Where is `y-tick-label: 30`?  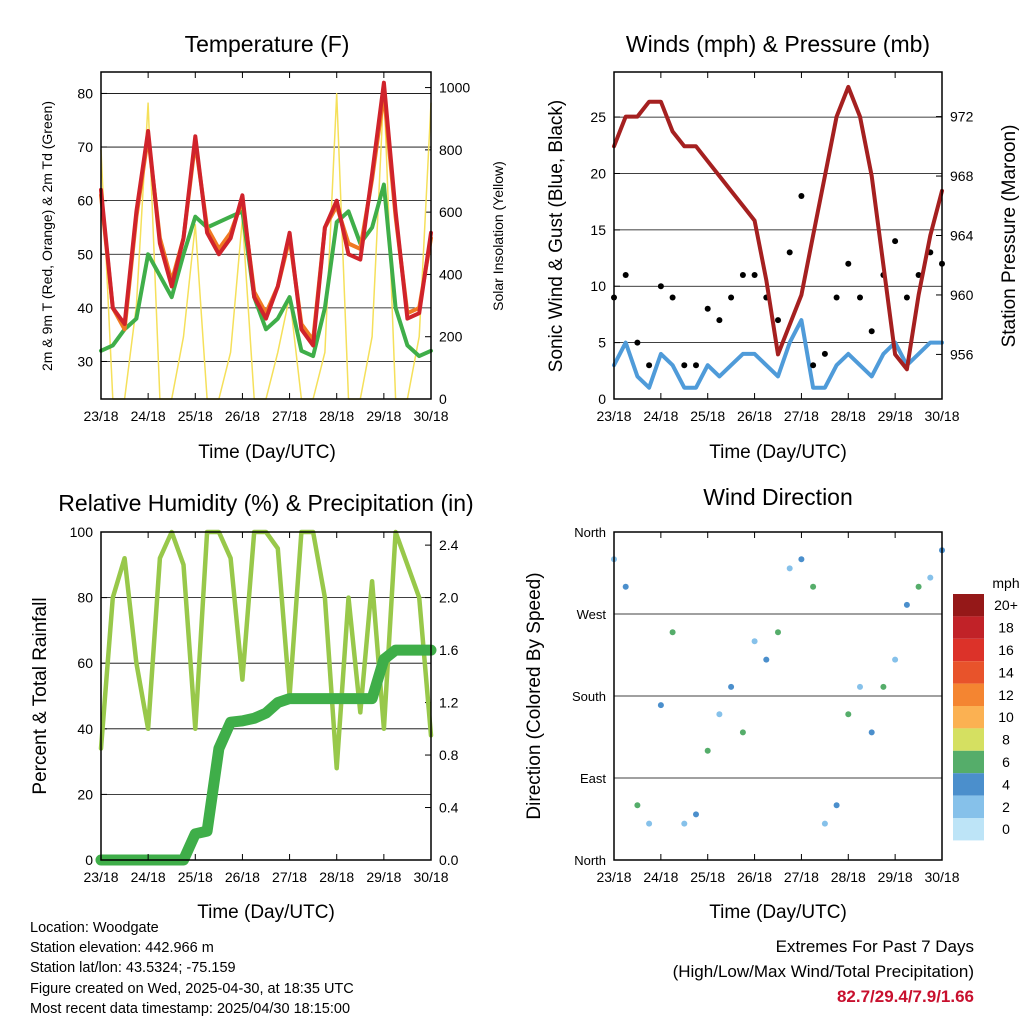
y-tick-label: 30 is located at coordinates (85, 361).